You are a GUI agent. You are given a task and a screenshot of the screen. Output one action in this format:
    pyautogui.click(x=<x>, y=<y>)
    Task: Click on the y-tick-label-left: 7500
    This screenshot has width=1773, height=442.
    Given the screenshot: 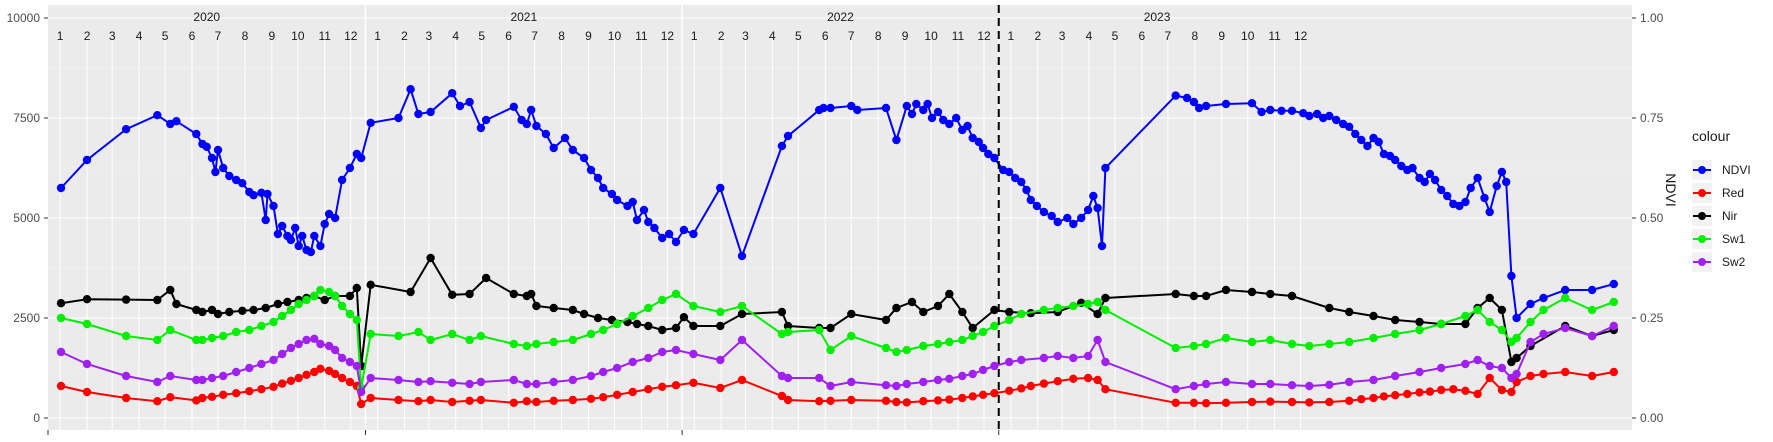 What is the action you would take?
    pyautogui.click(x=26, y=118)
    